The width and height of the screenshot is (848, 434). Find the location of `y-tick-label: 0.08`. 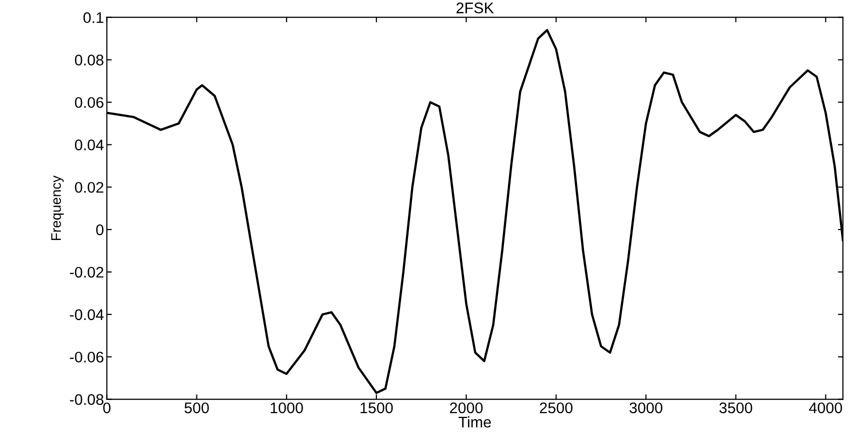

y-tick-label: 0.08 is located at coordinates (89, 60).